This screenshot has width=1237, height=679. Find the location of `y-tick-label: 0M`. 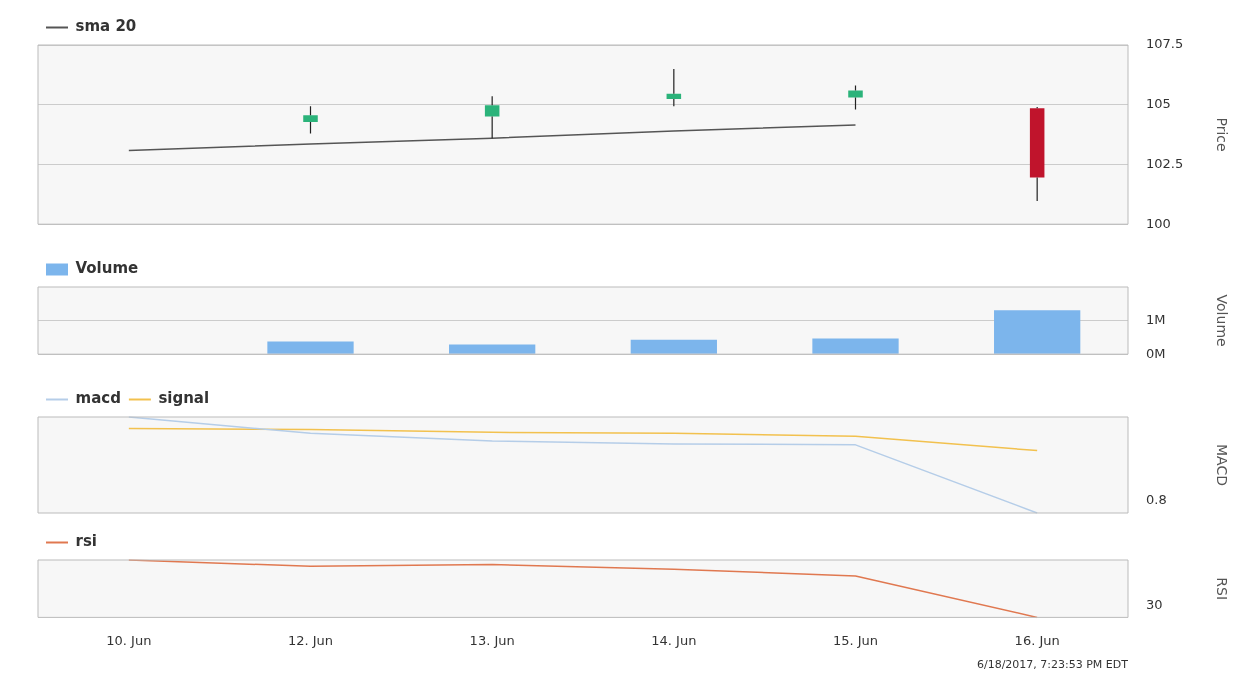

y-tick-label: 0M is located at coordinates (1156, 353).